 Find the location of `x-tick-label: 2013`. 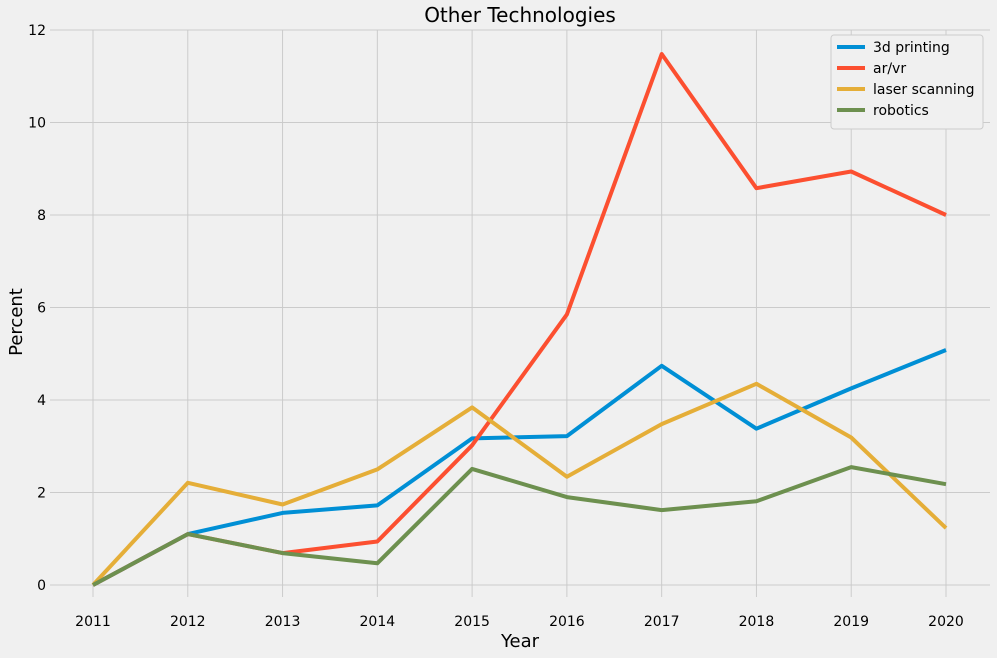

x-tick-label: 2013 is located at coordinates (283, 622).